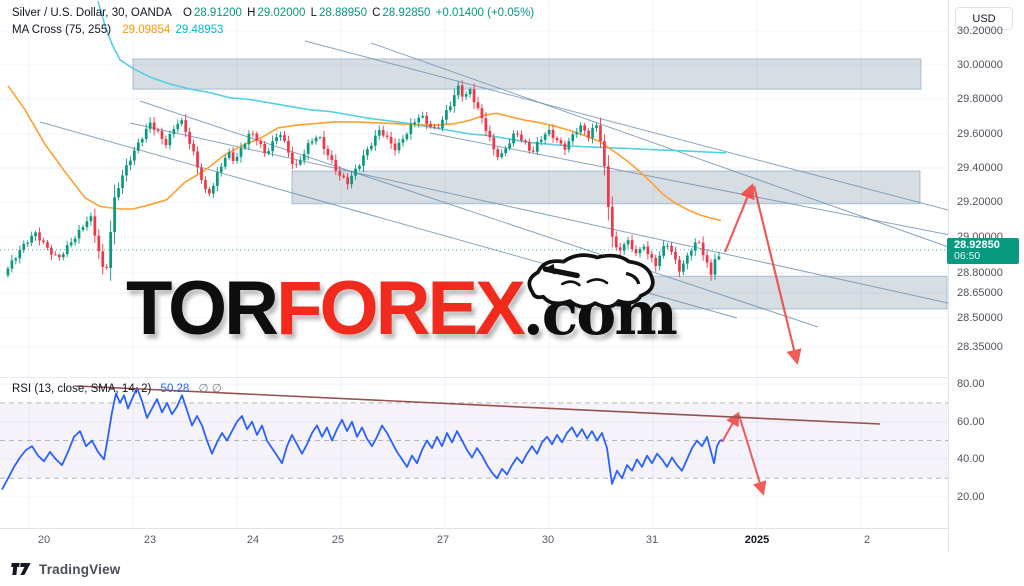 The width and height of the screenshot is (1024, 586). I want to click on tradingview-brand: TradingView, so click(80, 569).